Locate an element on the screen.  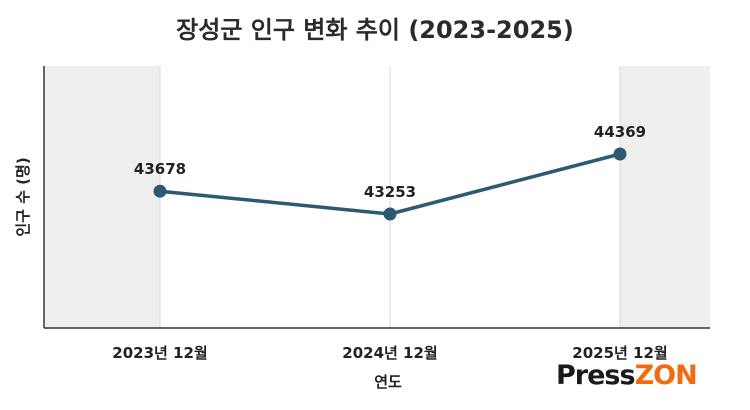
data-label-2: 43253 is located at coordinates (390, 192).